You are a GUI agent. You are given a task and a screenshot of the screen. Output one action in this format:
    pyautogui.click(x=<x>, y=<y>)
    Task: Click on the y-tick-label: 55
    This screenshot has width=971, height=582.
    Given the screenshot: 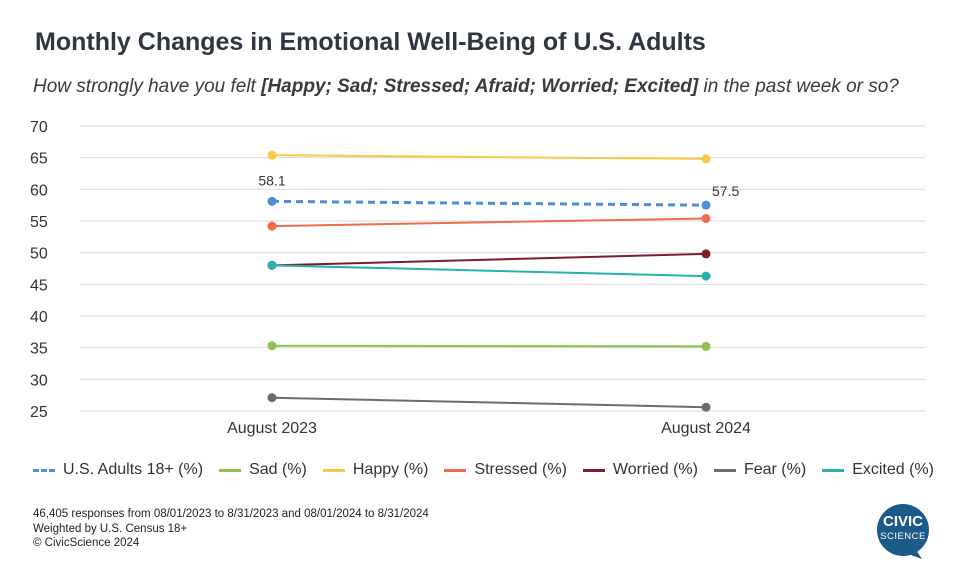 What is the action you would take?
    pyautogui.click(x=39, y=222)
    